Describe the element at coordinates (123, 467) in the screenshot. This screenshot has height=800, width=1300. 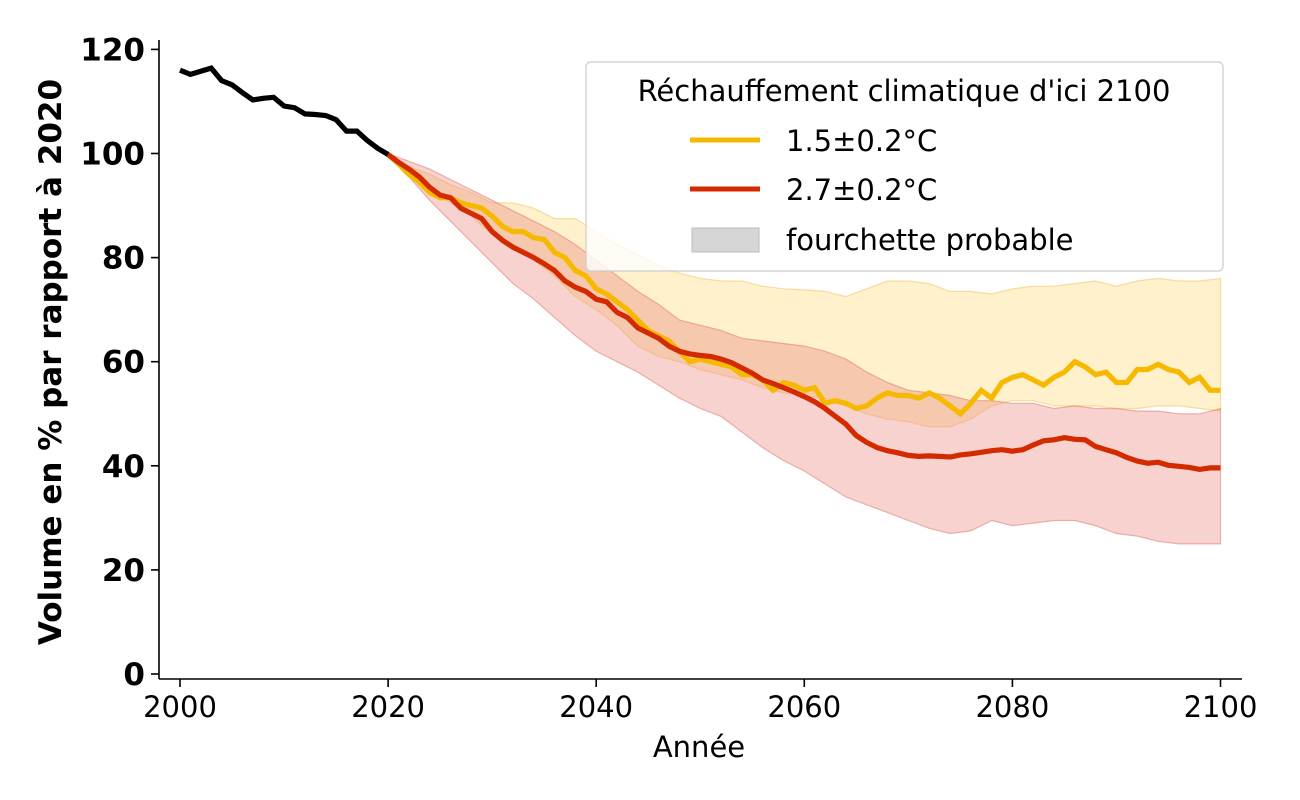
I see `y-tick-label: 40` at that location.